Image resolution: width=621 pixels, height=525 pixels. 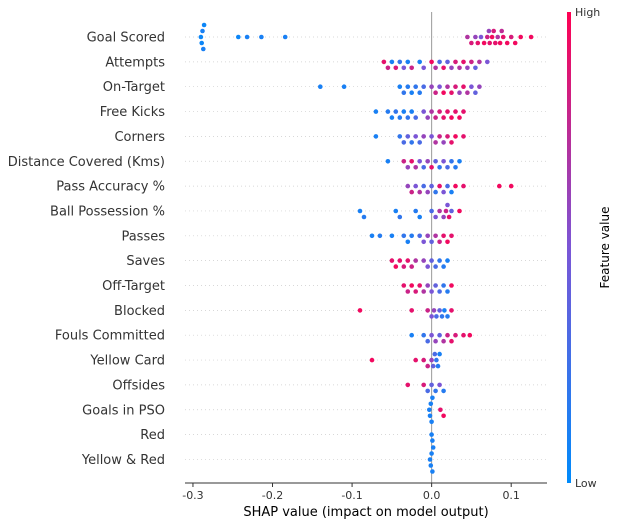 I want to click on feature-label-saves: Saves, so click(x=145, y=261).